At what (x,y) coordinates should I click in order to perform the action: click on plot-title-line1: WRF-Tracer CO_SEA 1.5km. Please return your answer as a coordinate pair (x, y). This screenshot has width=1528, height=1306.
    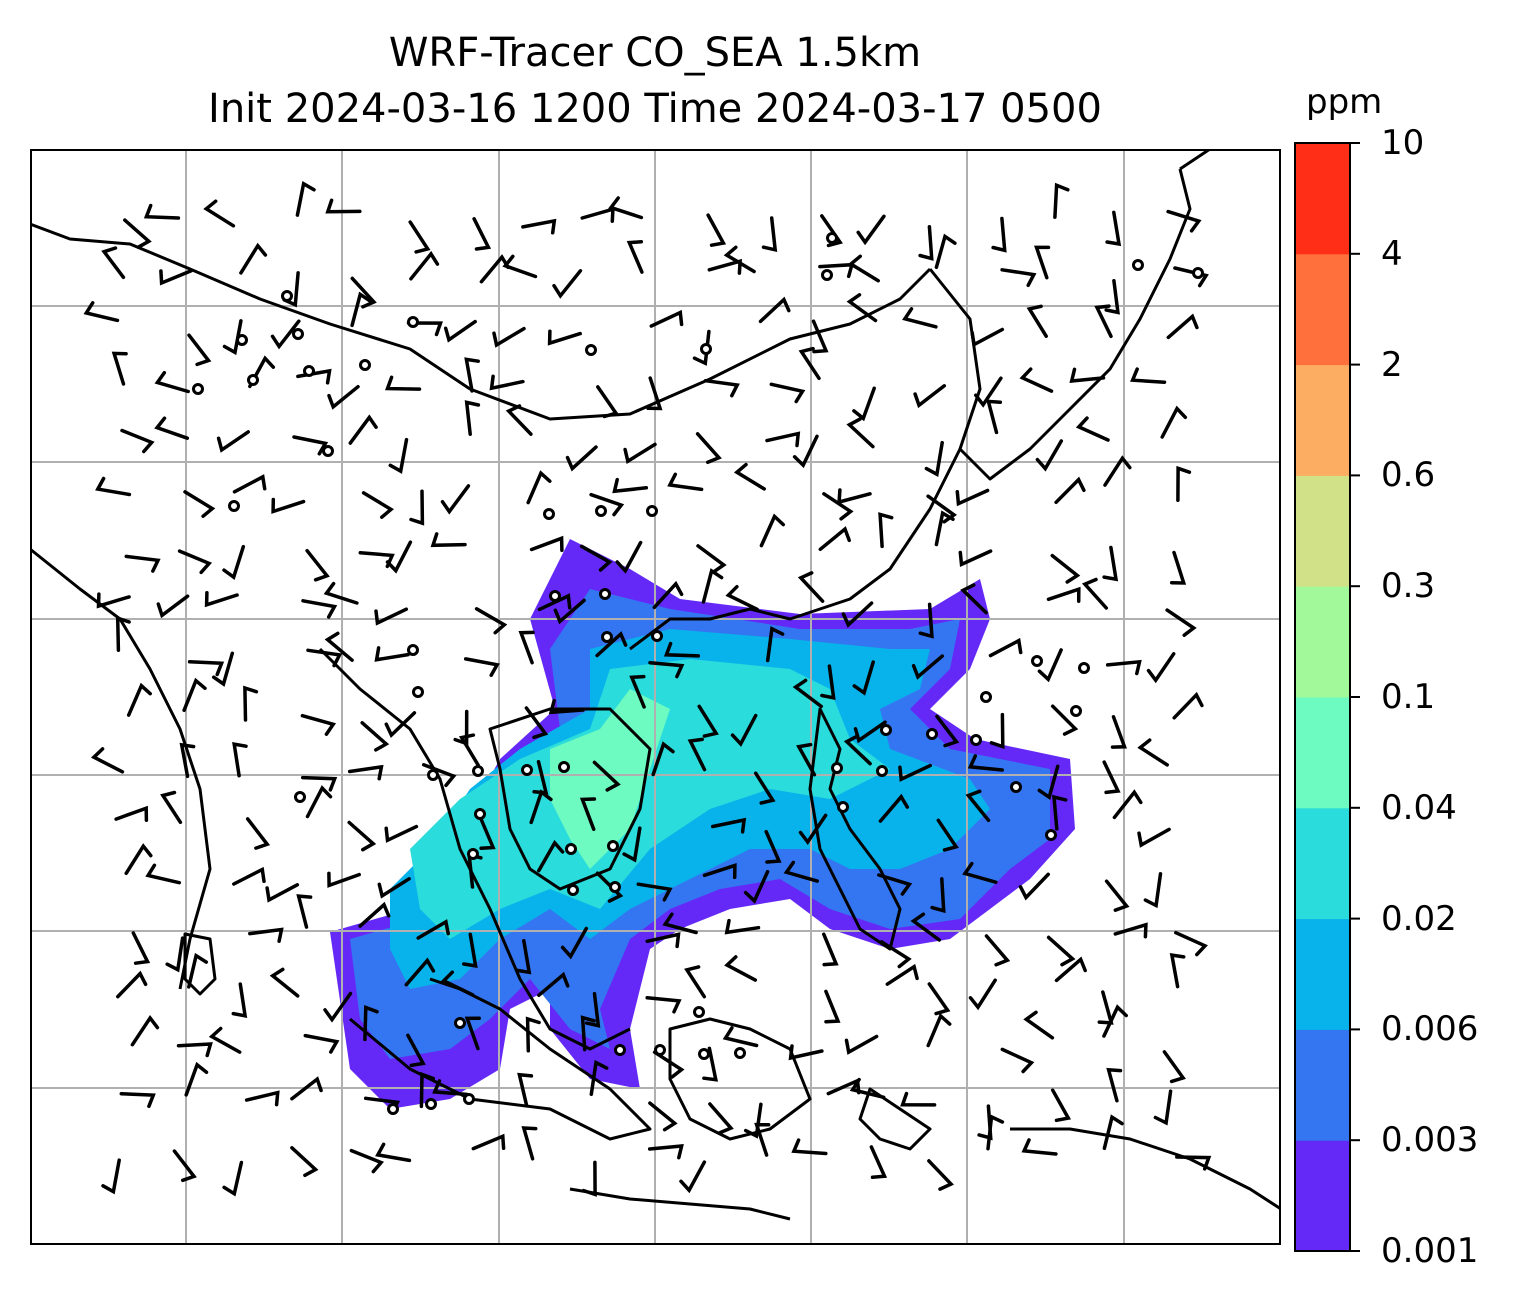
    Looking at the image, I should click on (655, 53).